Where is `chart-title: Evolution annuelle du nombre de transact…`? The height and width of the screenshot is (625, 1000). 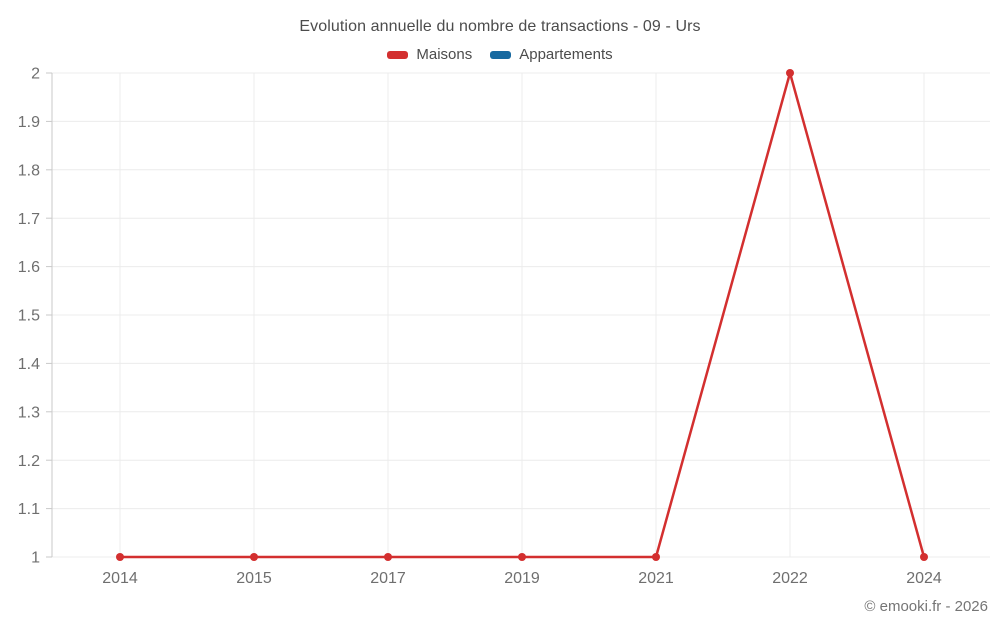 chart-title: Evolution annuelle du nombre de transact… is located at coordinates (500, 26).